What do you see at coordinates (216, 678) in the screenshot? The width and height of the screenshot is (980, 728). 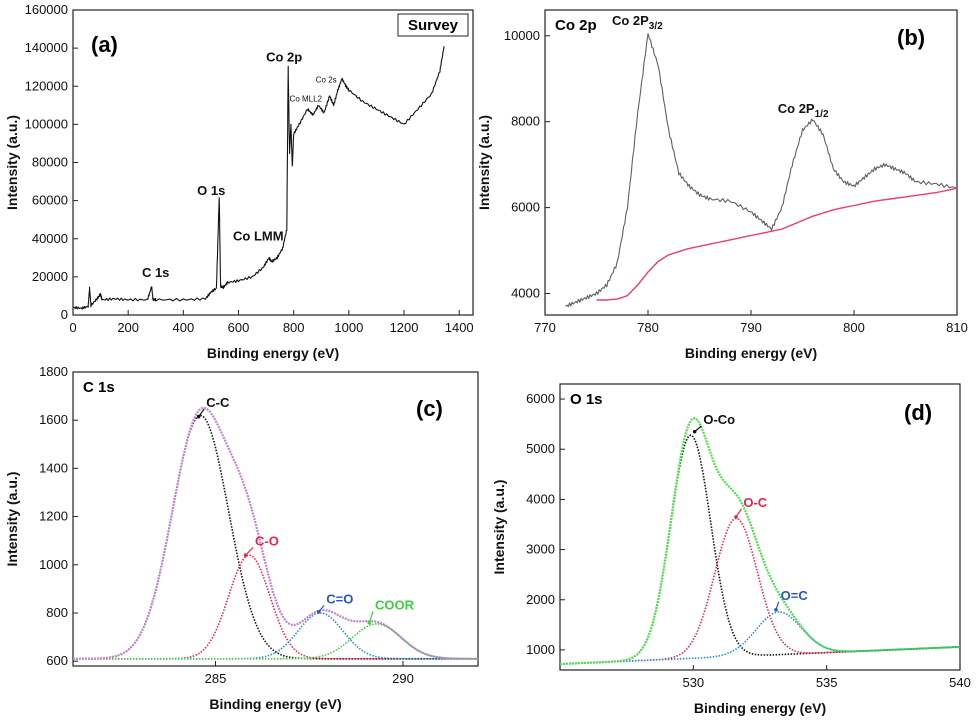 I see `x-tick-label: 285` at bounding box center [216, 678].